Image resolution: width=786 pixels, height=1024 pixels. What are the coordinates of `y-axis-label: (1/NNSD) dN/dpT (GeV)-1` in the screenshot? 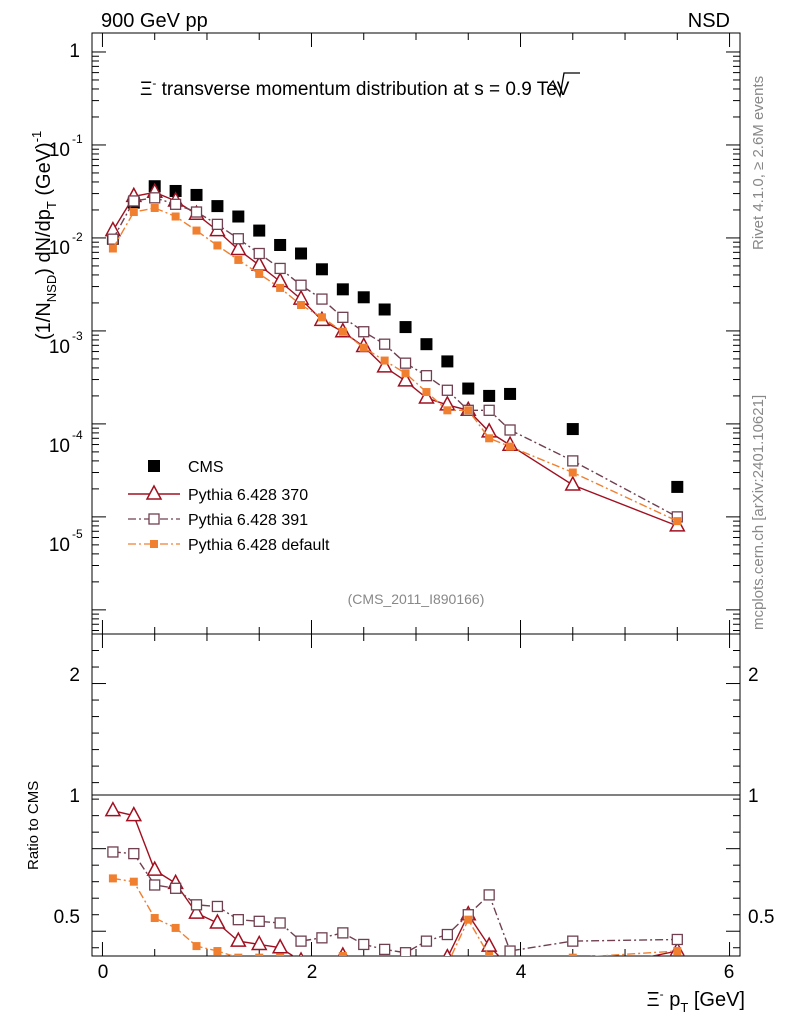 It's located at (44, 235).